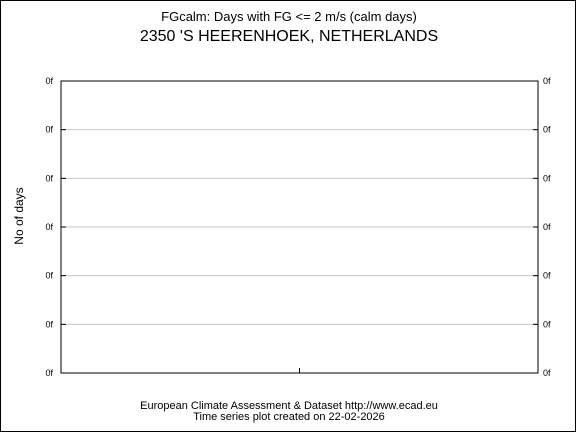 The image size is (576, 432). Describe the element at coordinates (289, 36) in the screenshot. I see `chart-title: 2350 'S HEERENHOEK, NETHERLANDS` at that location.